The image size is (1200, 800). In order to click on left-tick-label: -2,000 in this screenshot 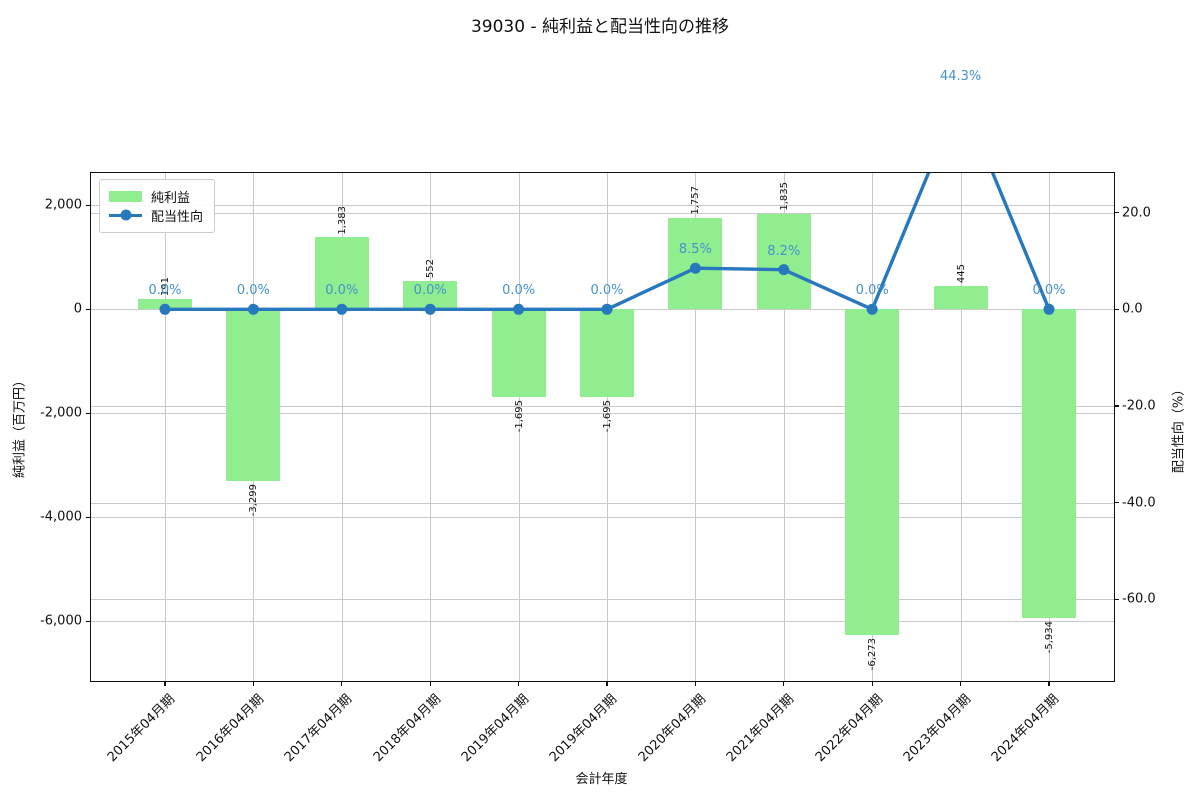, I will do `click(61, 413)`.